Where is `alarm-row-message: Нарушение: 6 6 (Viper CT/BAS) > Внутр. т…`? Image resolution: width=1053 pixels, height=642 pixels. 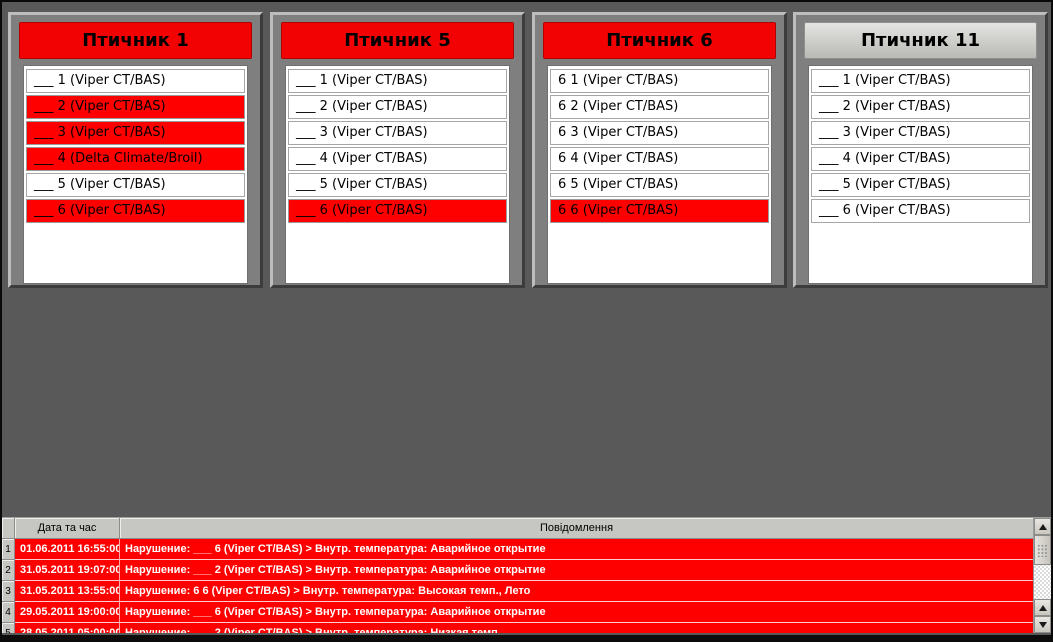 alarm-row-message: Нарушение: 6 6 (Viper CT/BAS) > Внутр. т… is located at coordinates (577, 591).